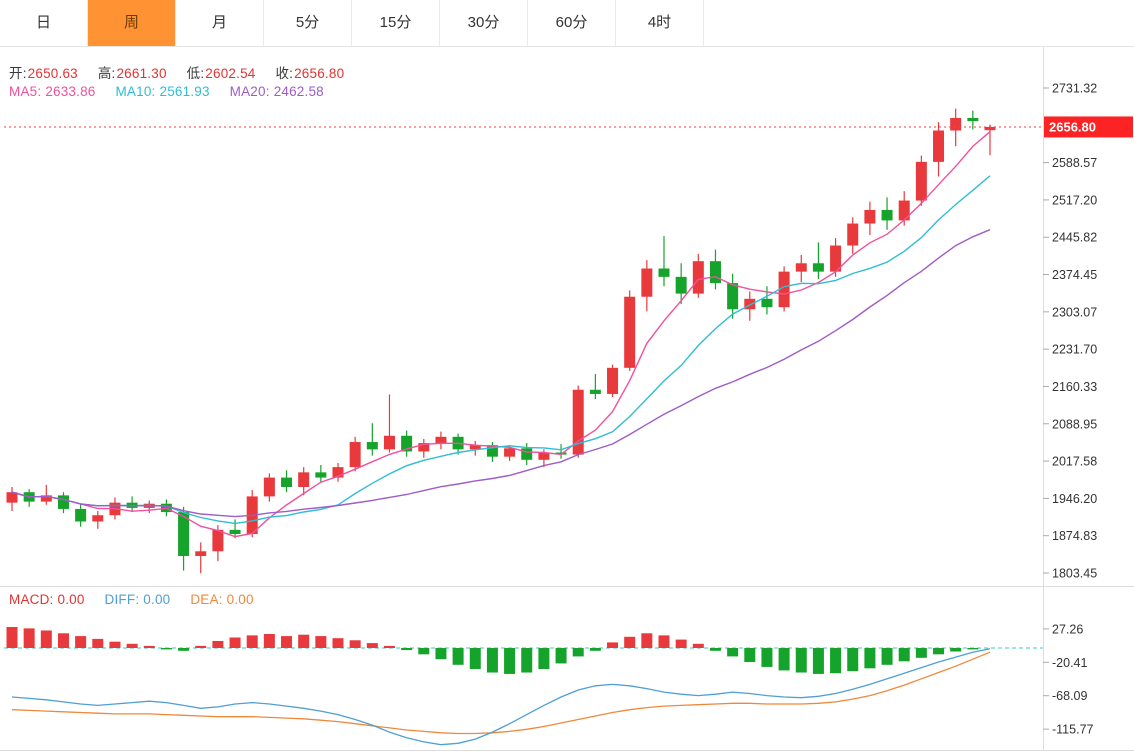 Image resolution: width=1134 pixels, height=755 pixels. What do you see at coordinates (1074, 499) in the screenshot?
I see `svg-text: 1946.20` at bounding box center [1074, 499].